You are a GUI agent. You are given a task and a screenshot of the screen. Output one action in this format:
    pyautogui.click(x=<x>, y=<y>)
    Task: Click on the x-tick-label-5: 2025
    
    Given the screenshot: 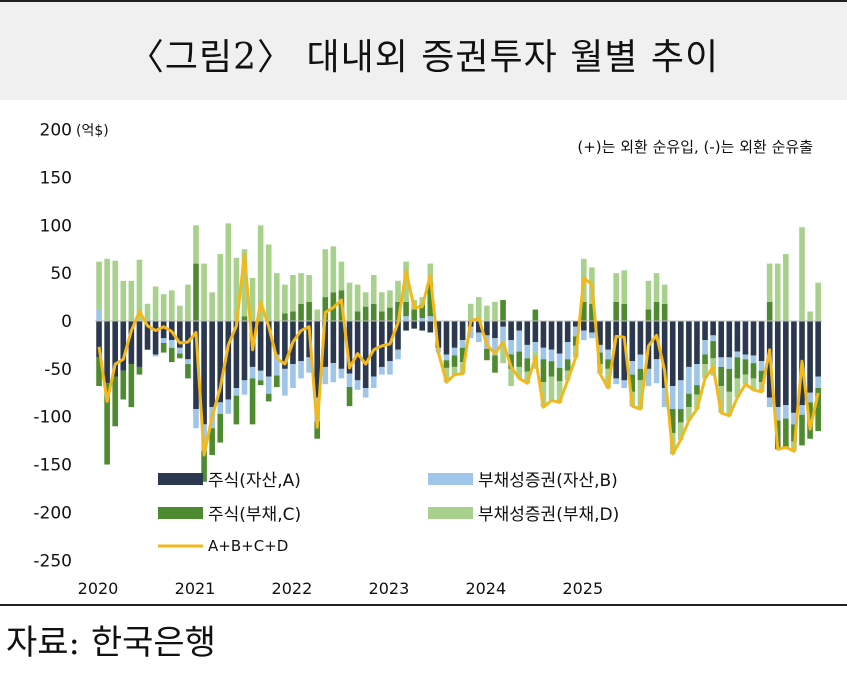 What is the action you would take?
    pyautogui.click(x=582, y=588)
    